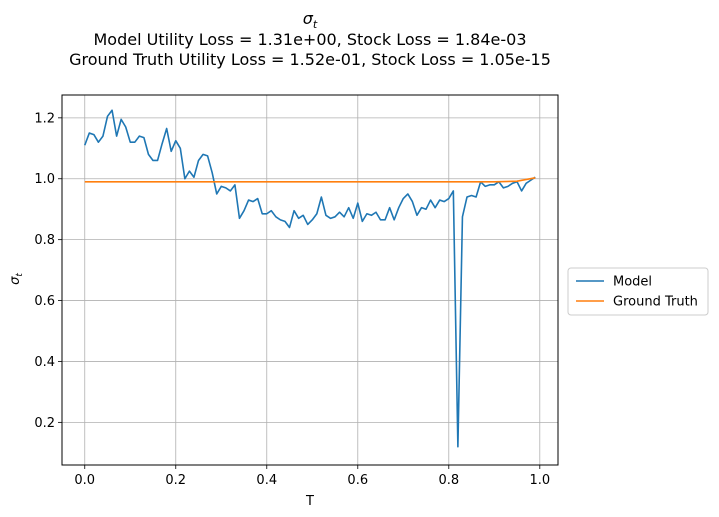 The image size is (719, 517). What do you see at coordinates (20, 275) in the screenshot?
I see `y-label-subscript-t: t` at bounding box center [20, 275].